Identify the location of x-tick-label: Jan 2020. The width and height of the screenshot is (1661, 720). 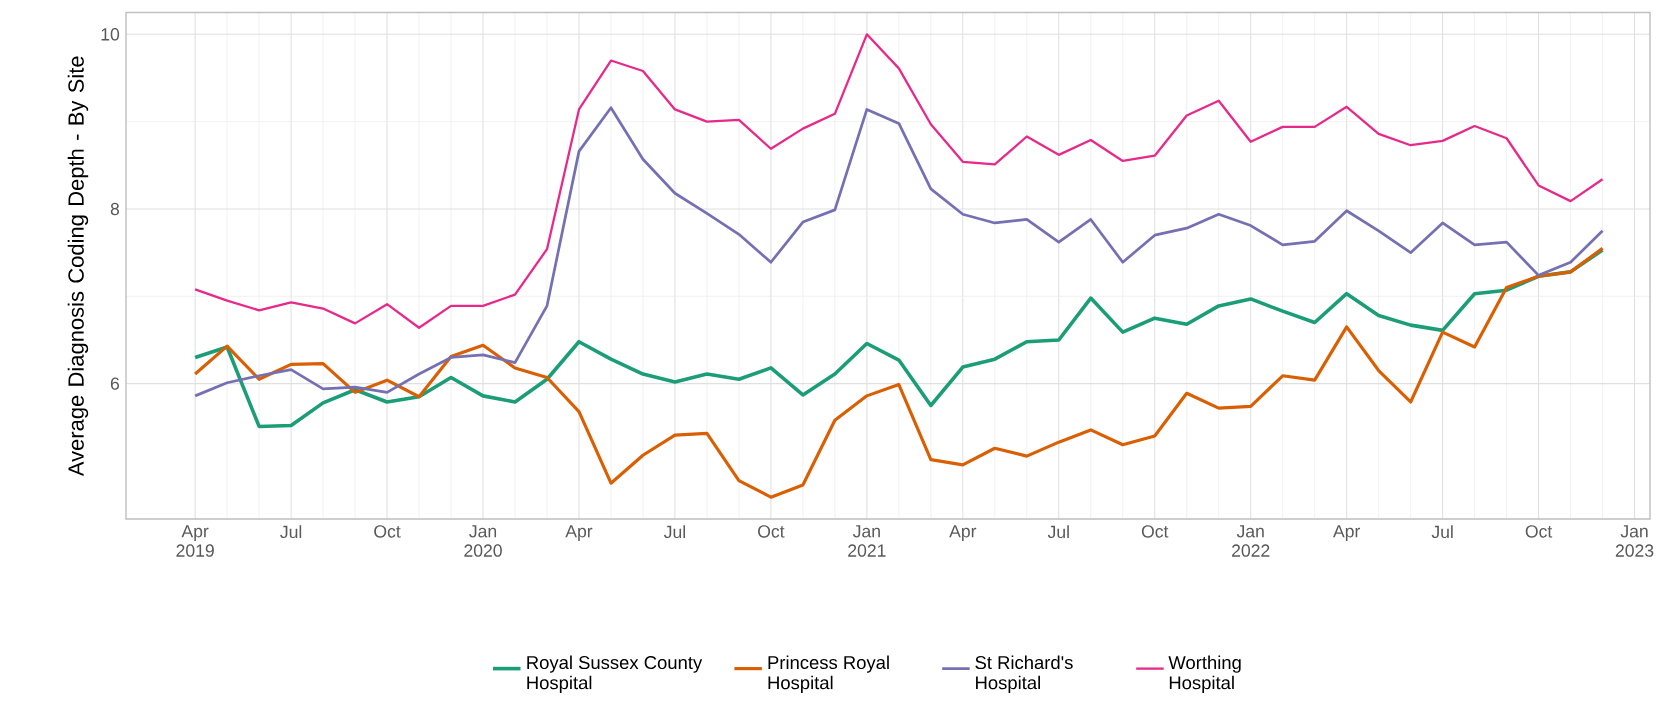
(483, 541).